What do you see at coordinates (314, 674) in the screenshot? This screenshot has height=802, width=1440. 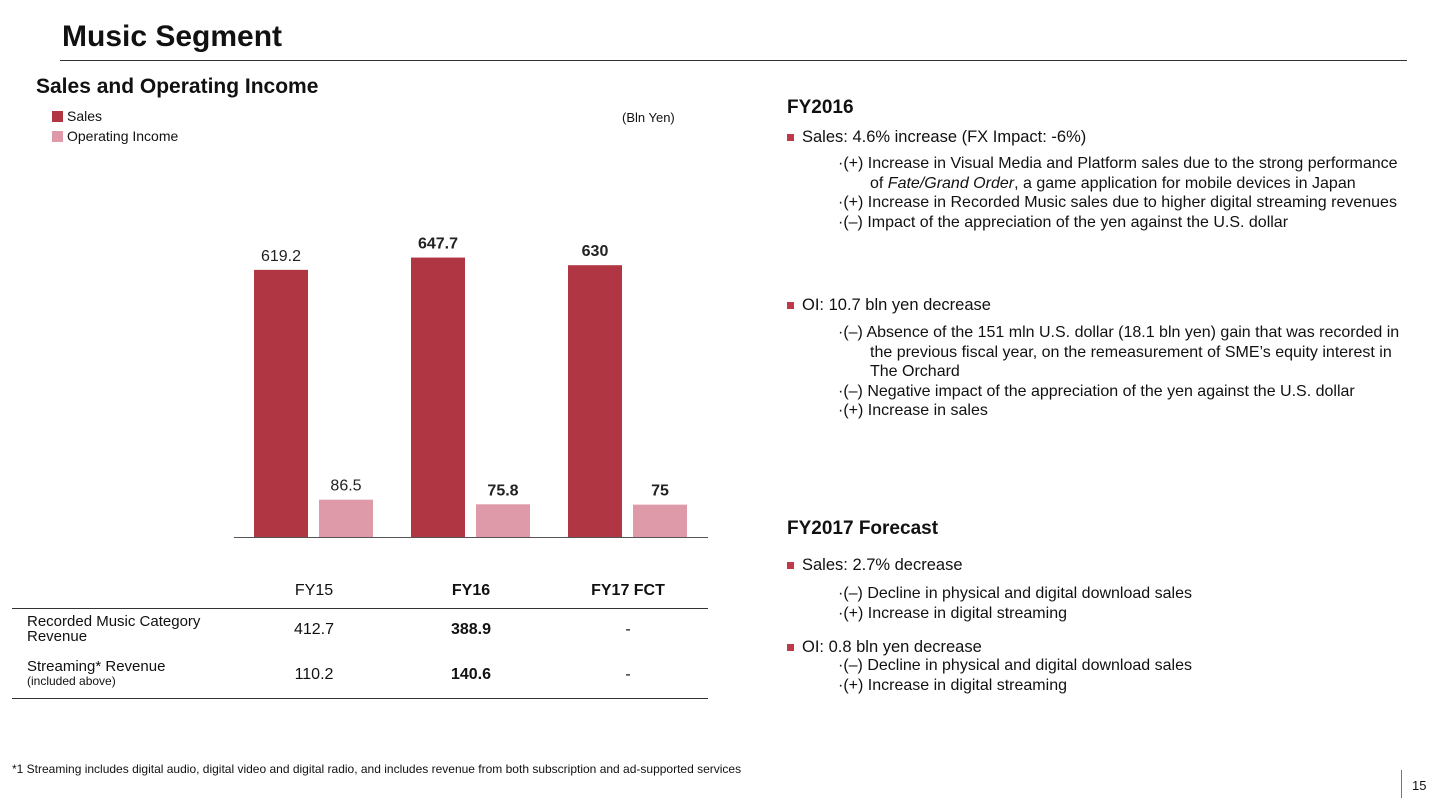 I see `table-cell: 110.2` at bounding box center [314, 674].